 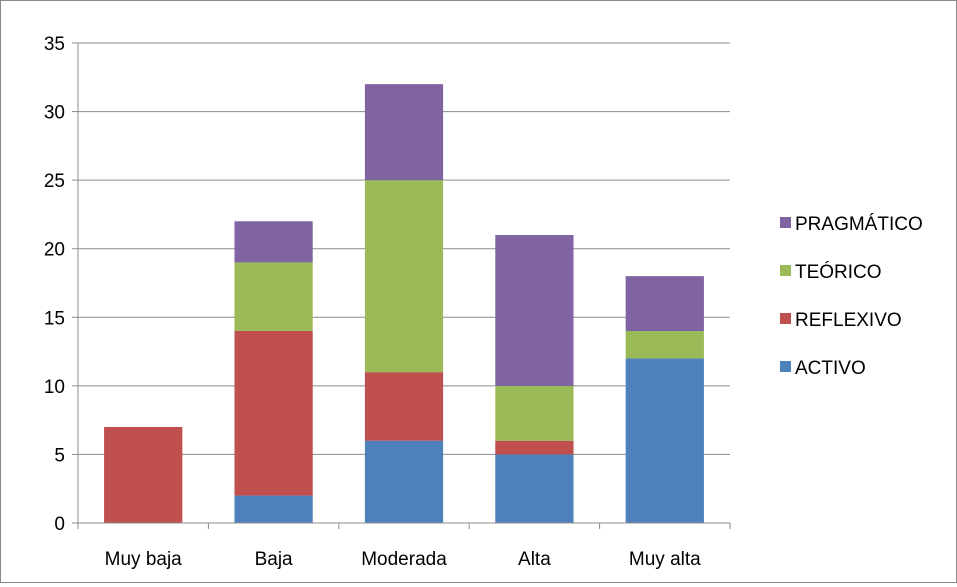 I want to click on legend-label-teorico: TEÓRICO, so click(x=838, y=272).